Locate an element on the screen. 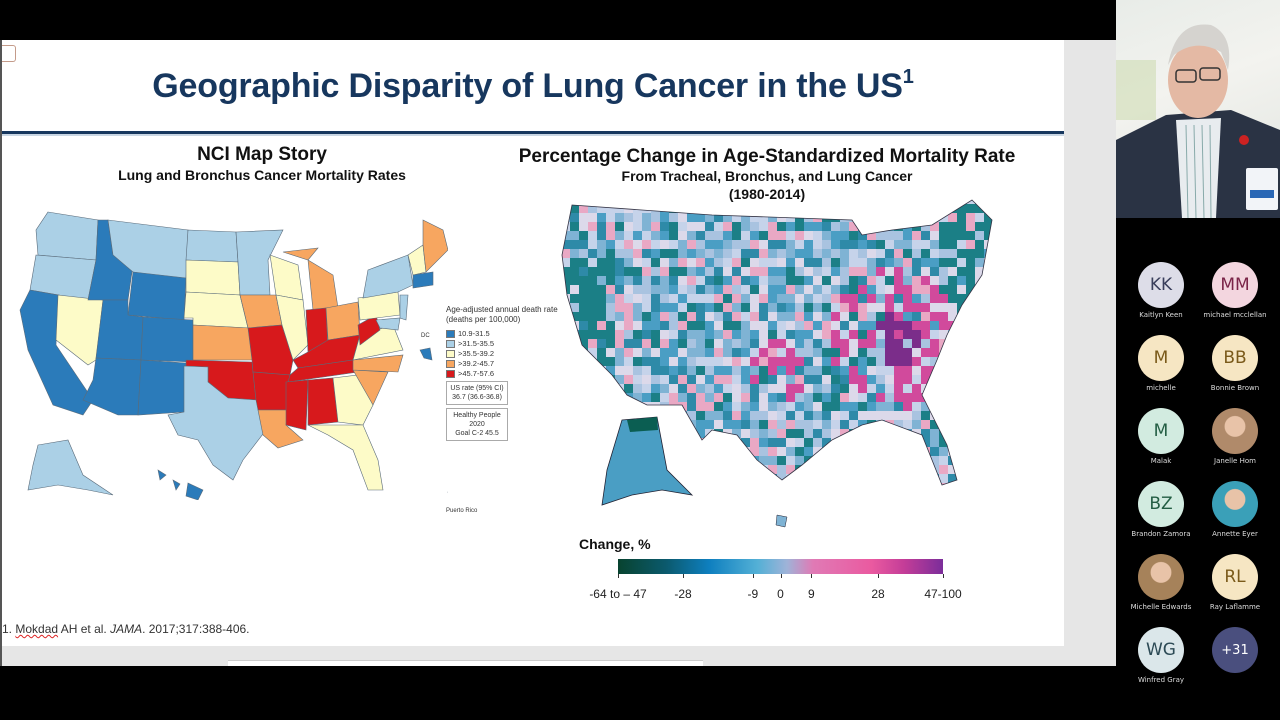 Image resolution: width=1280 pixels, height=720 pixels. participant-tile: MM michael mcclellan is located at coordinates (1235, 290).